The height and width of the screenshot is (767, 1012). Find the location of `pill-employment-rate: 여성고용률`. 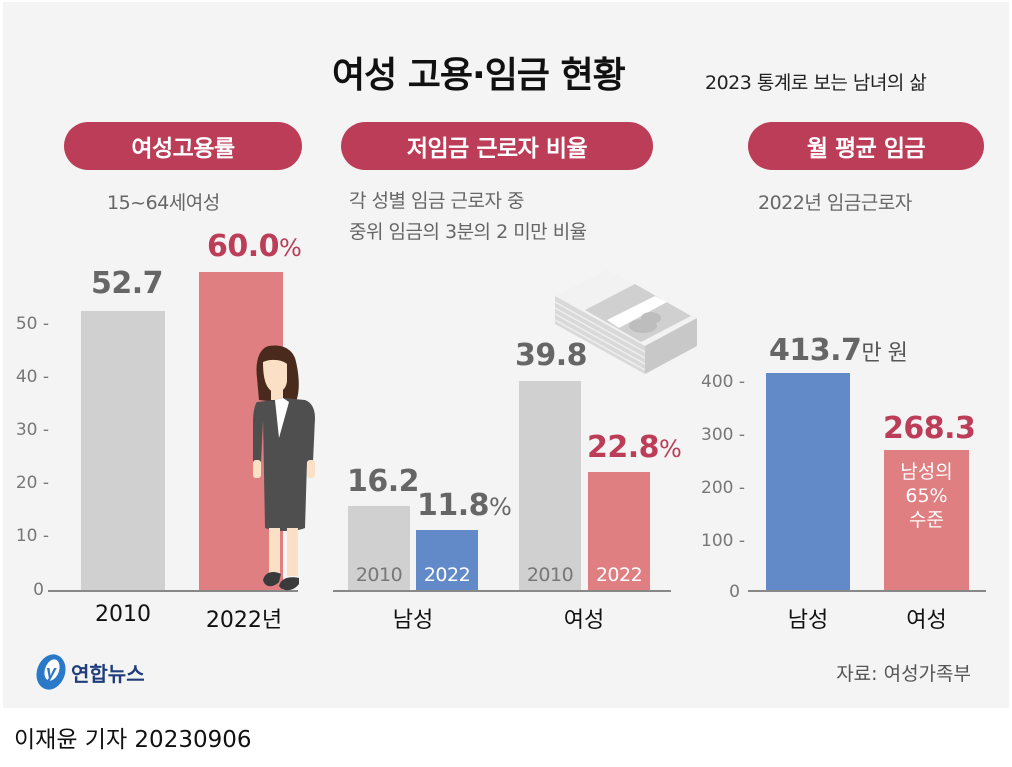

pill-employment-rate: 여성고용률 is located at coordinates (183, 146).